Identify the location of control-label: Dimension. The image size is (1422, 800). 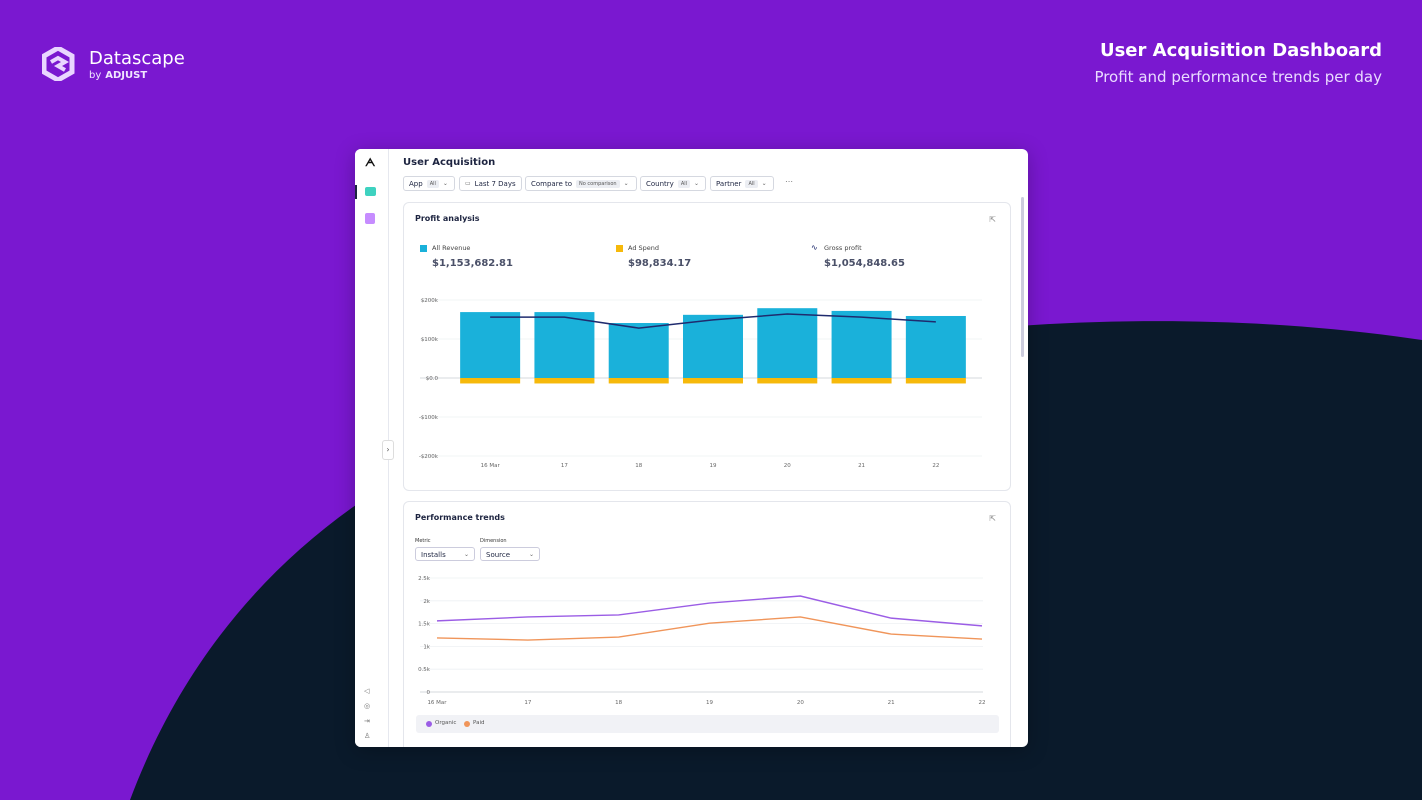
(493, 541).